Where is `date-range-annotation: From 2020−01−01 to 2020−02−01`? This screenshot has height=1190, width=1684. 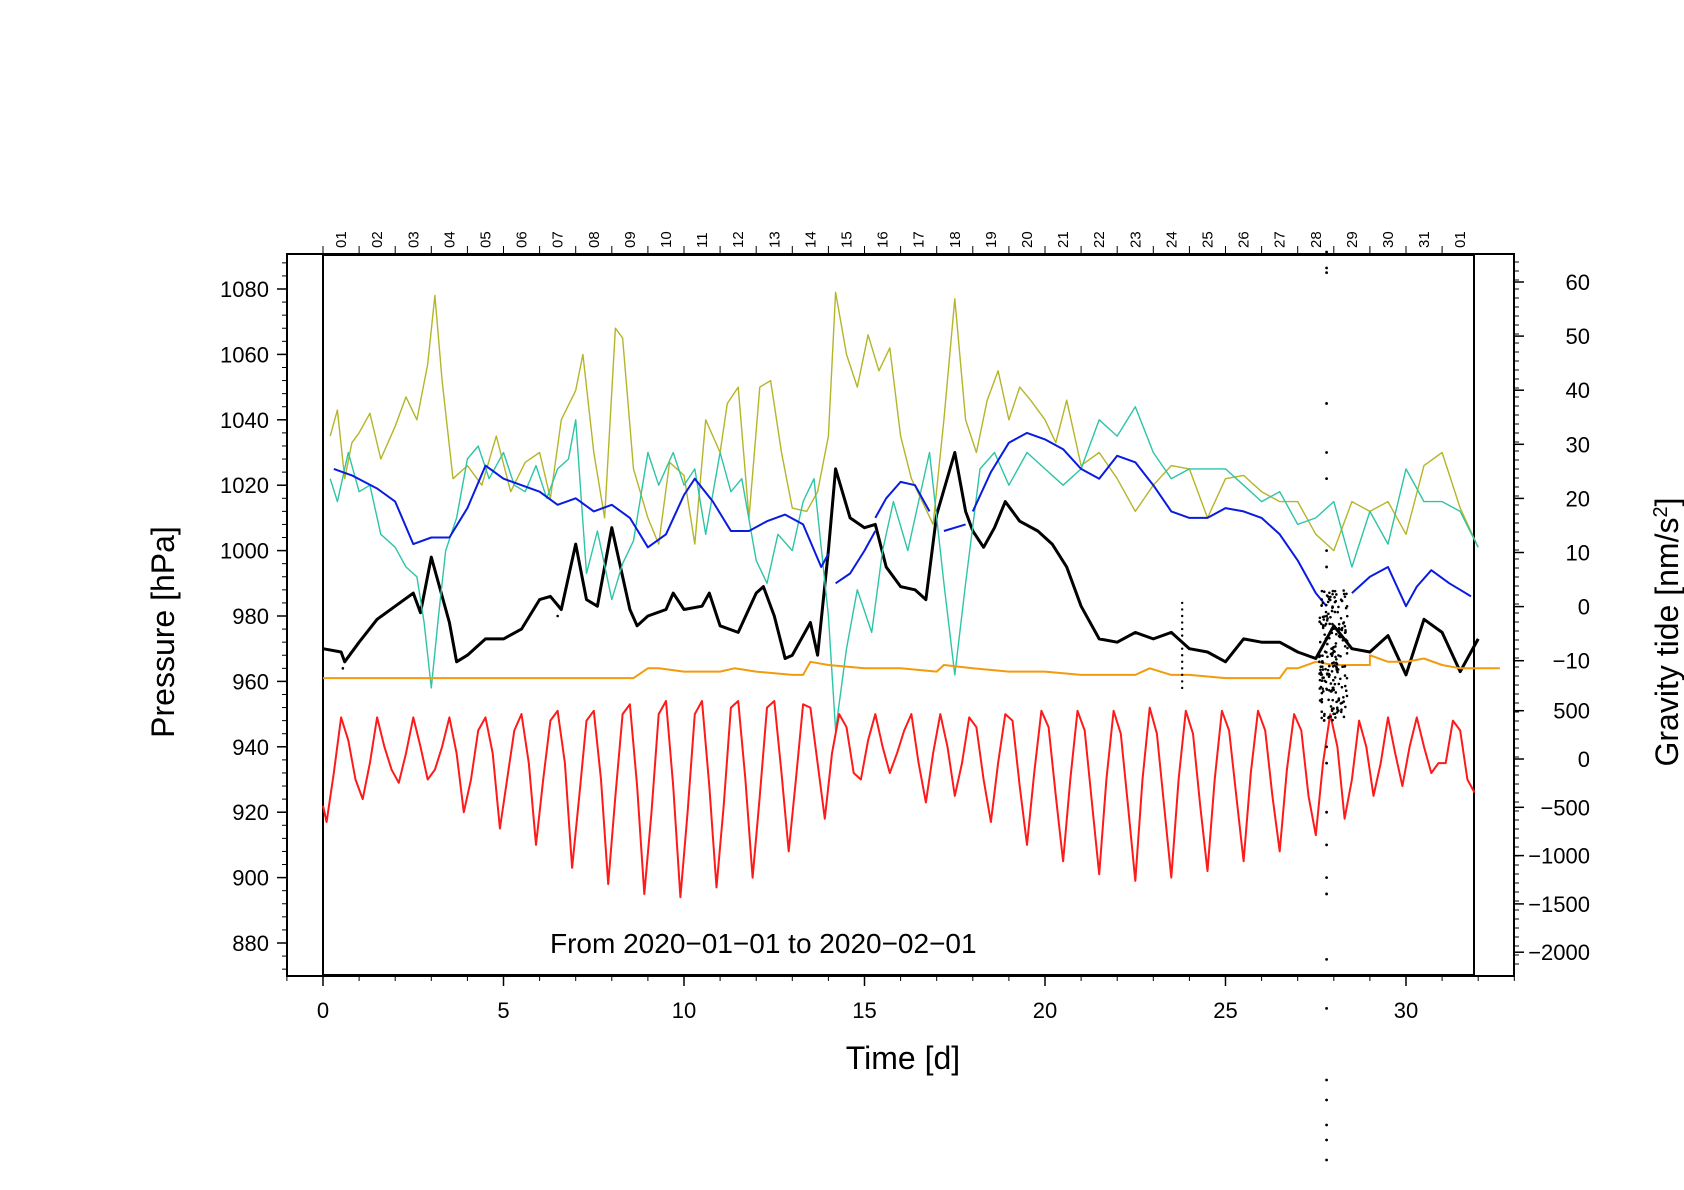
date-range-annotation: From 2020−01−01 to 2020−02−01 is located at coordinates (763, 943).